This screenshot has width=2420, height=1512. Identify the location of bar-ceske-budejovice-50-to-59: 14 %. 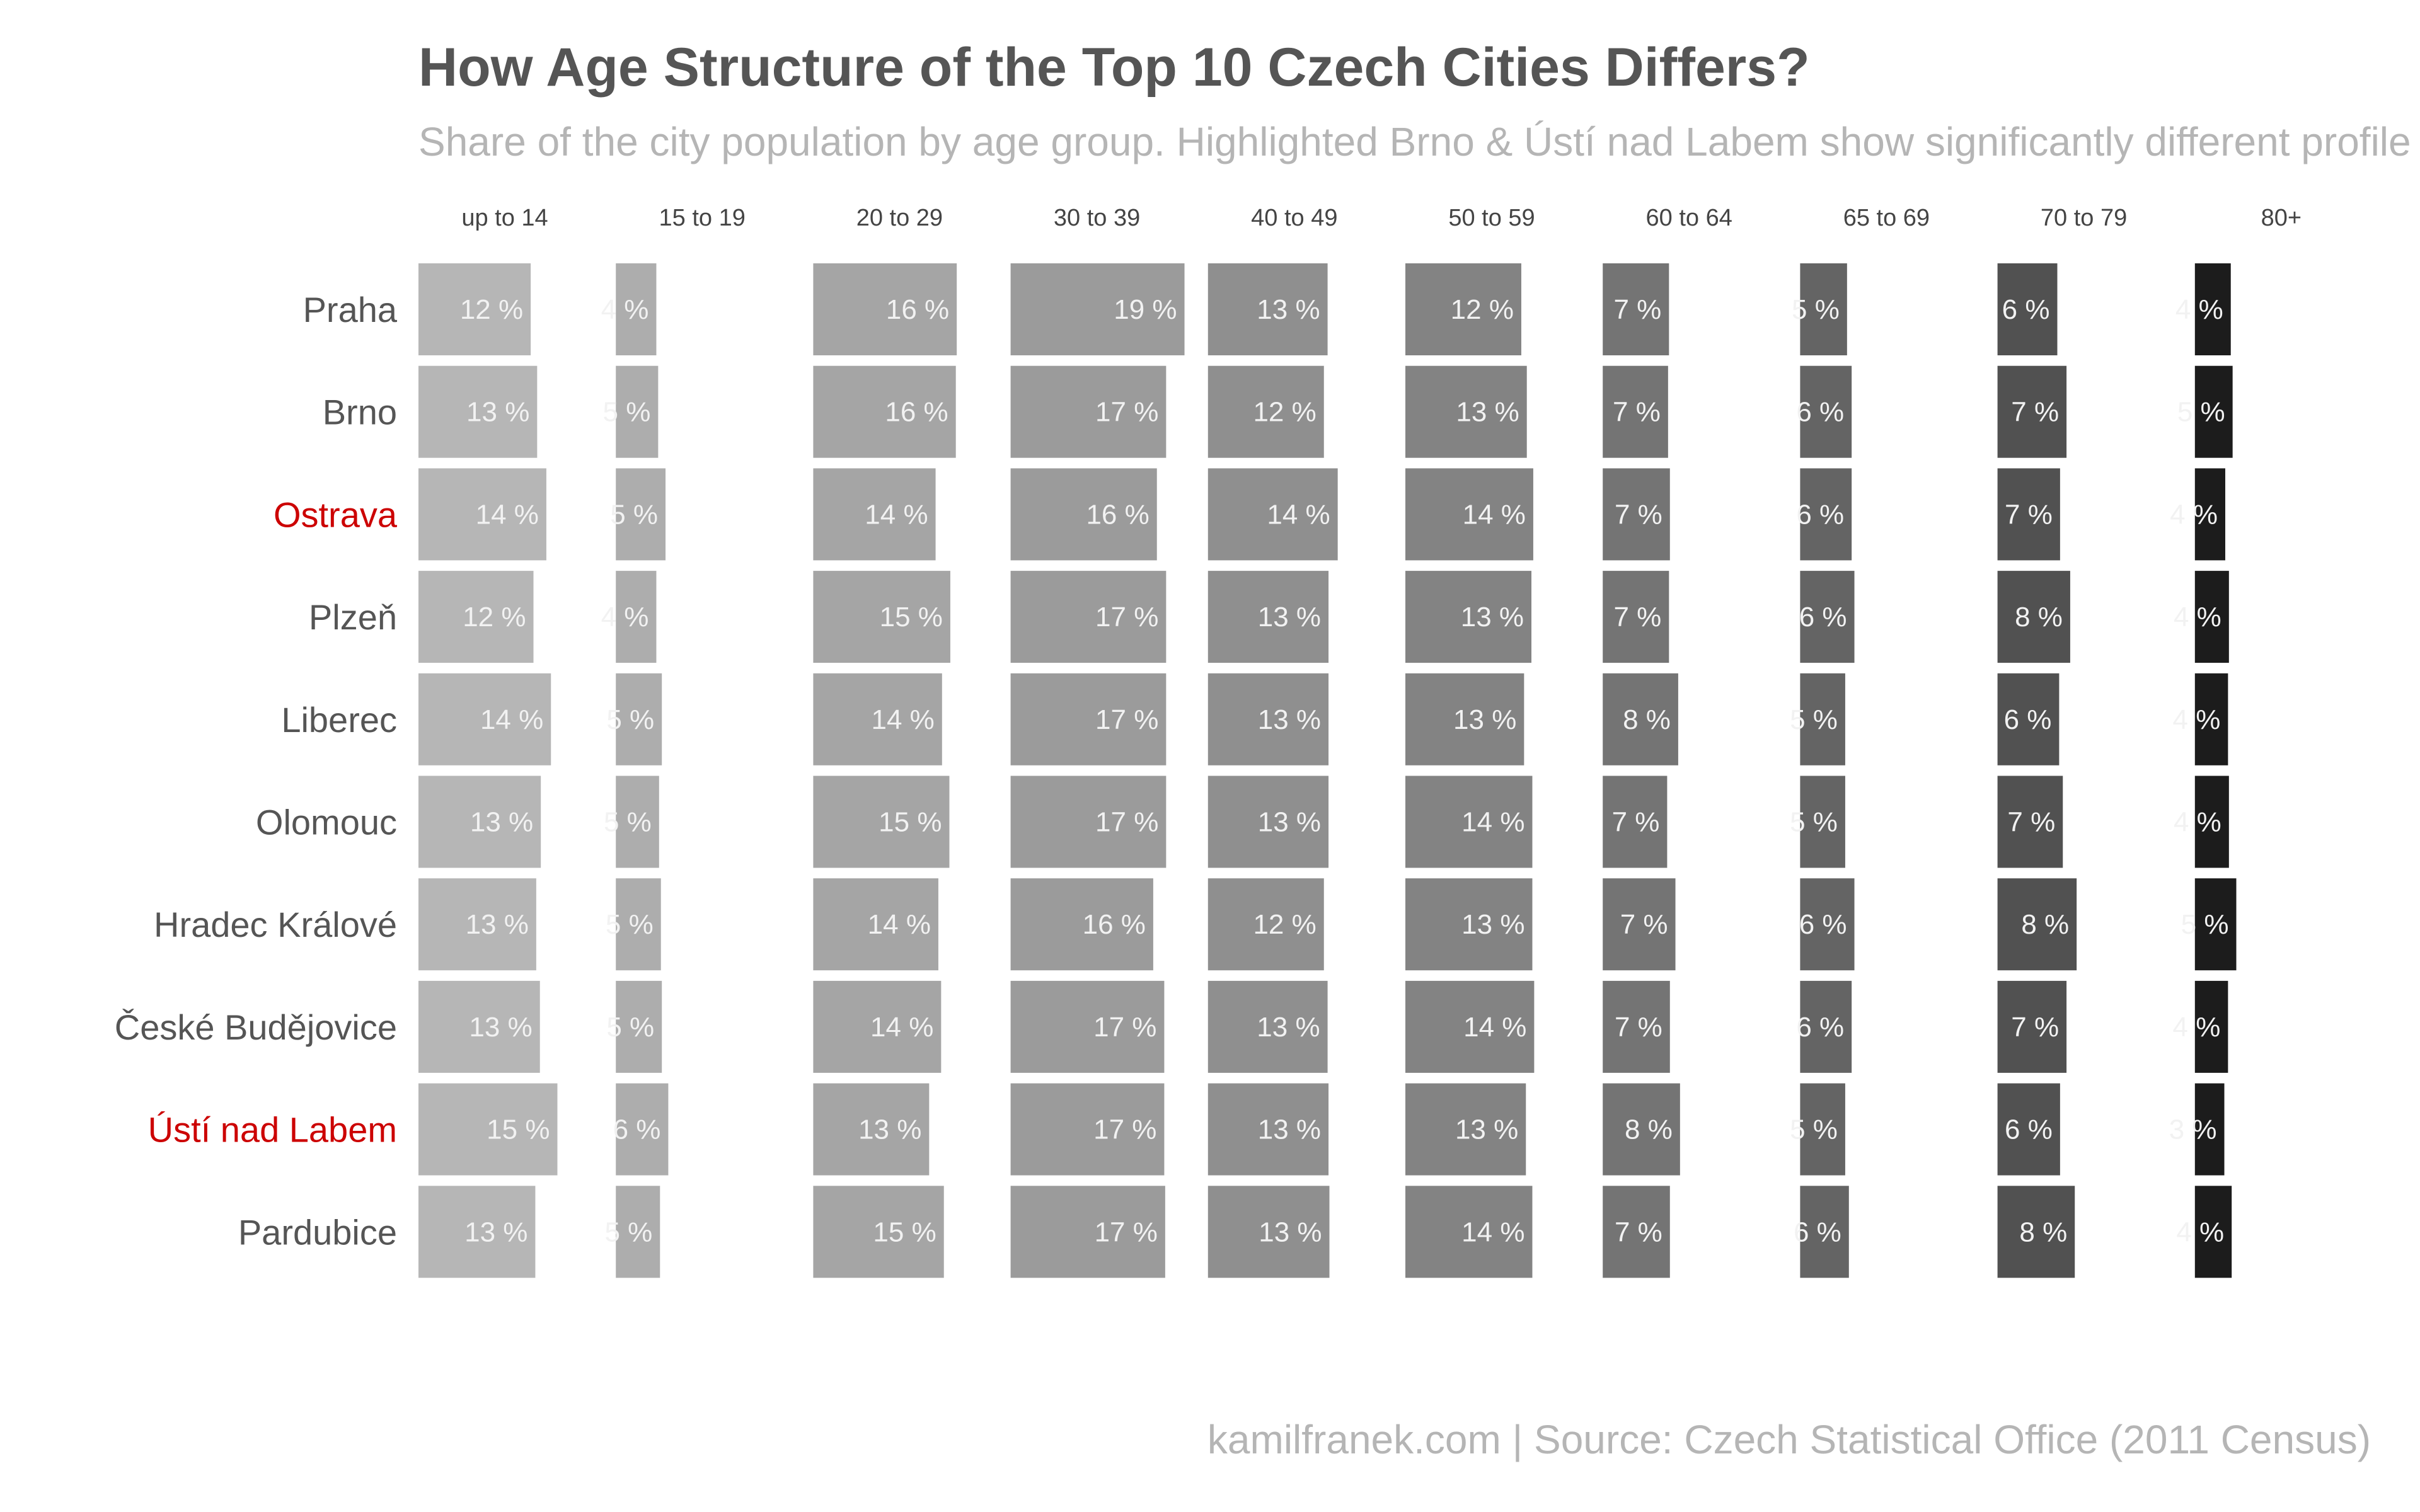
(1470, 1026).